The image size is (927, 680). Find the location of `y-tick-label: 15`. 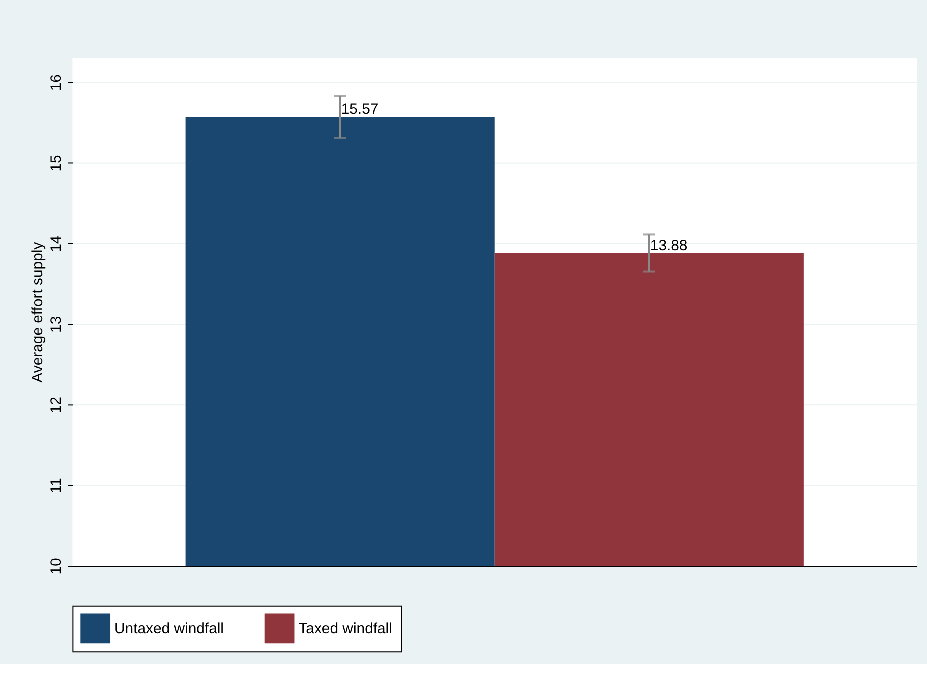

y-tick-label: 15 is located at coordinates (57, 163).